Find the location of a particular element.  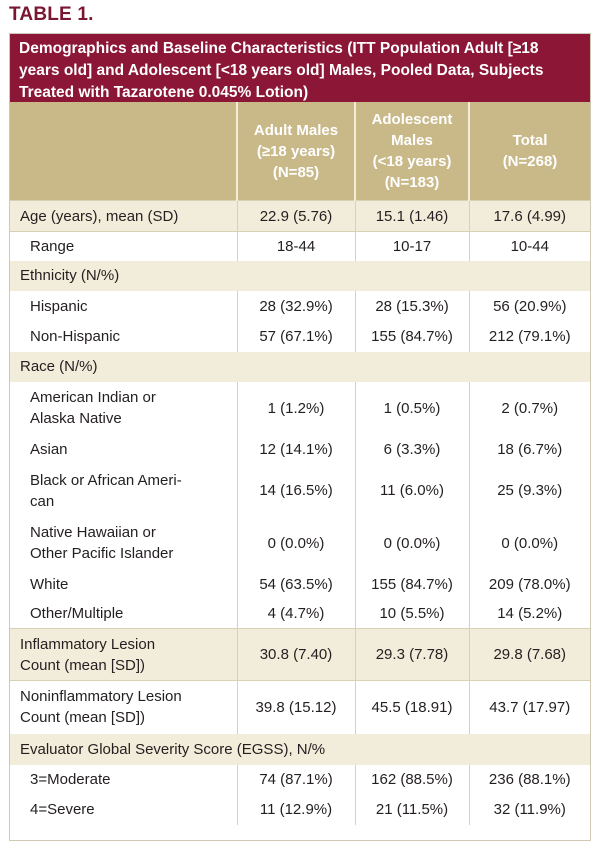

cell-adult: 18-44 is located at coordinates (296, 246).